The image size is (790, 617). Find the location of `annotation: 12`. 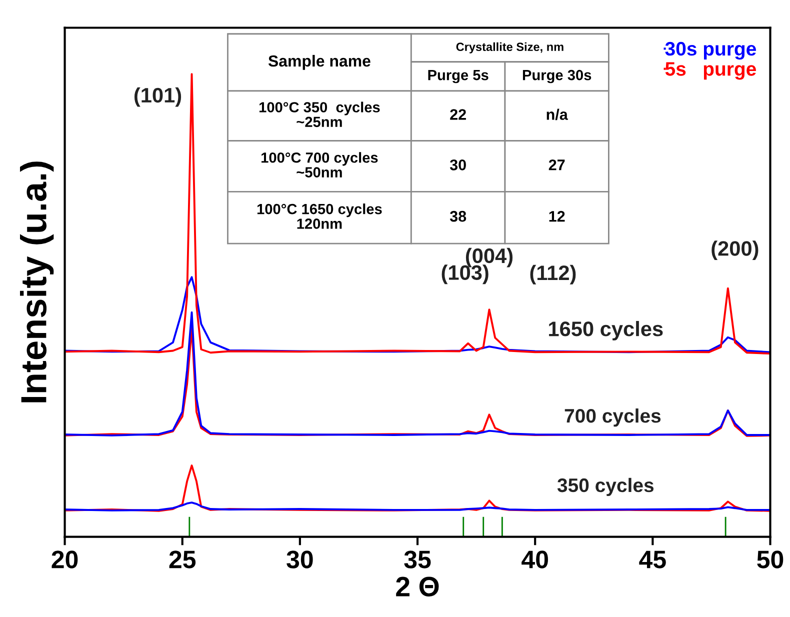

annotation: 12 is located at coordinates (557, 216).